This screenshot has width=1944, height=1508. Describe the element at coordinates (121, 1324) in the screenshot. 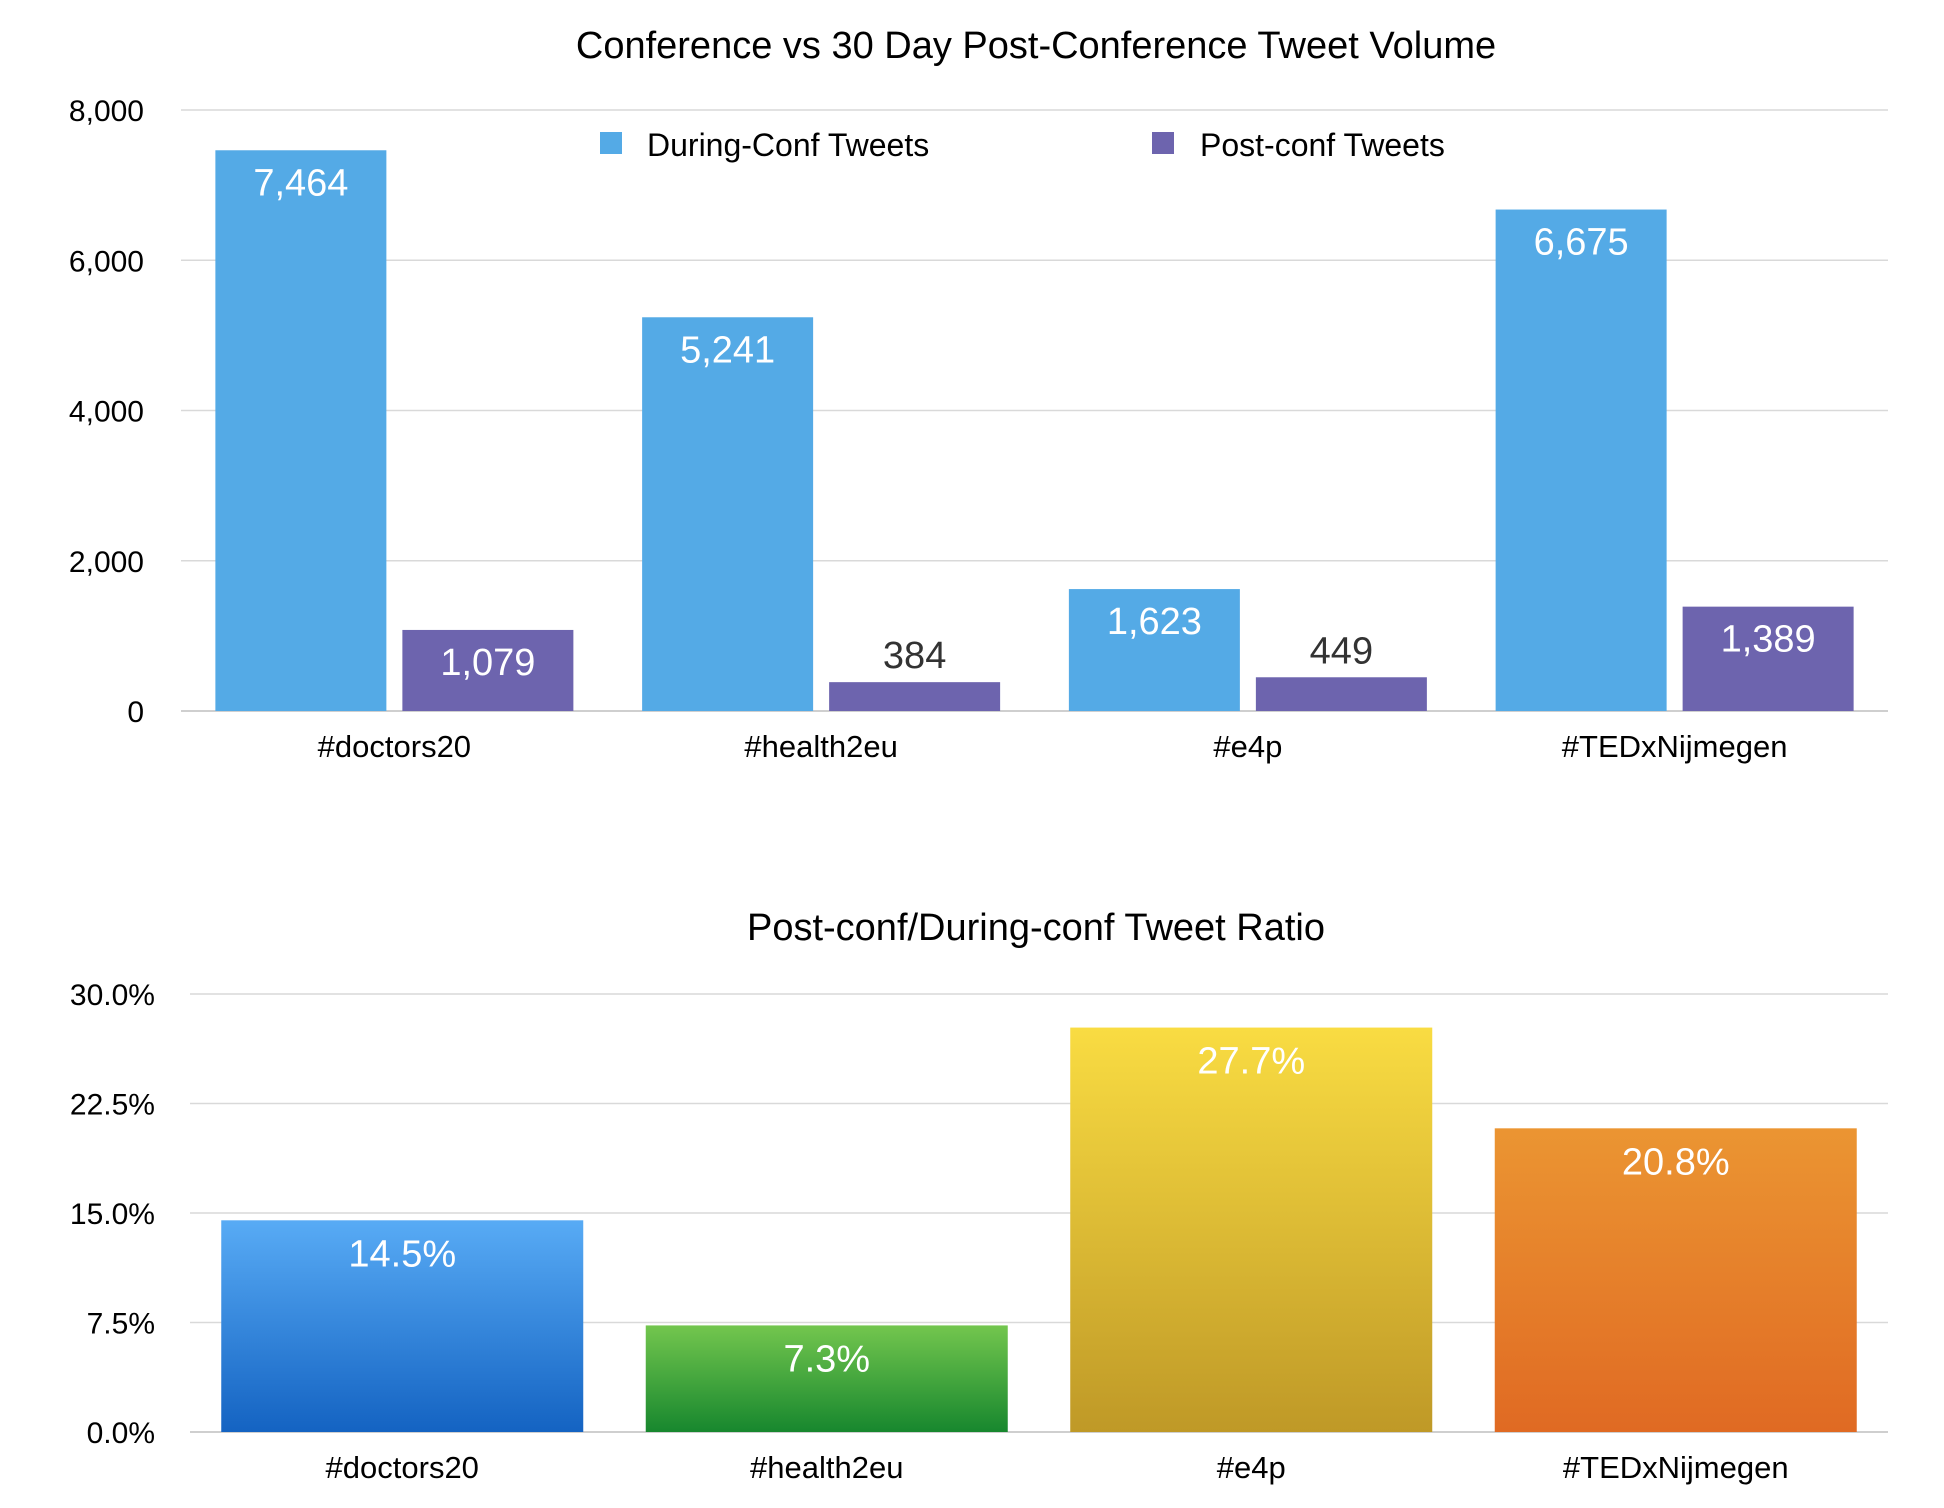

I see `chart2-y-tick-label: 7.5%` at that location.